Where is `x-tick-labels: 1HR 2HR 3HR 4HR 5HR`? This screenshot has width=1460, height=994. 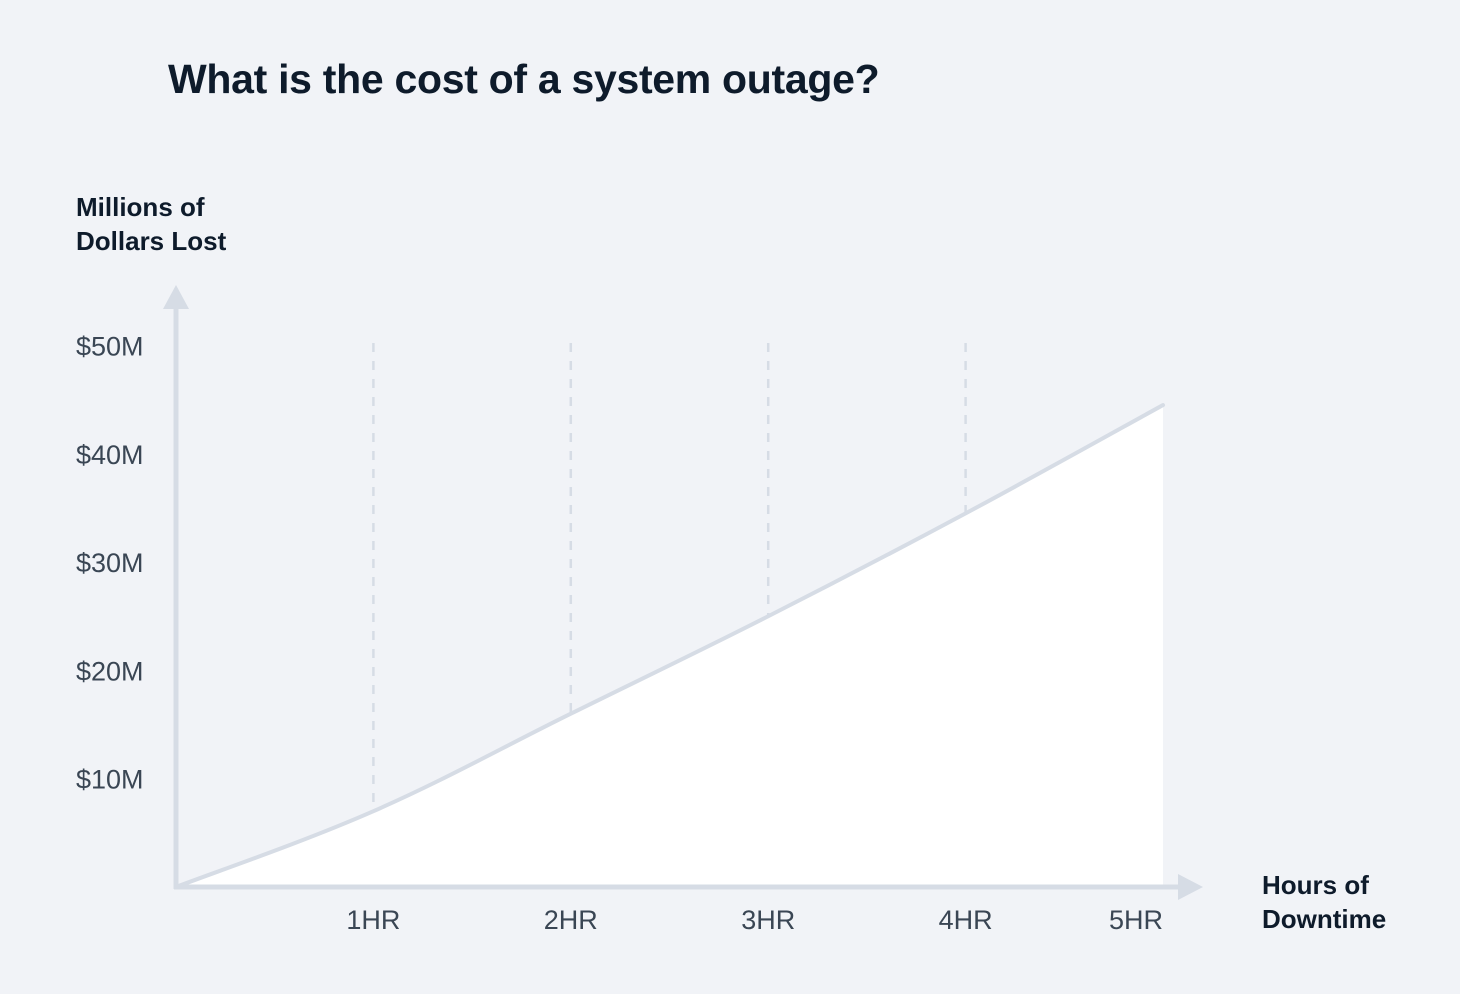
x-tick-labels: 1HR 2HR 3HR 4HR 5HR is located at coordinates (754, 920).